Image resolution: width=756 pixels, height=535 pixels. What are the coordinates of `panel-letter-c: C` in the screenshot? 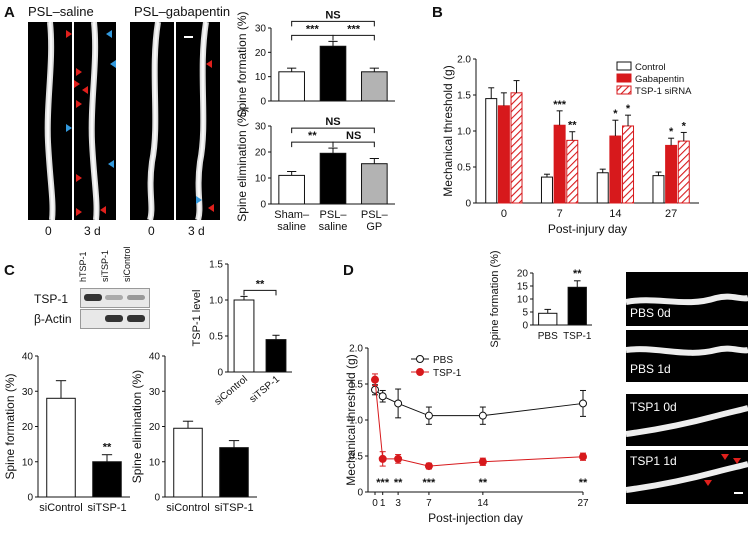 It's located at (9, 270).